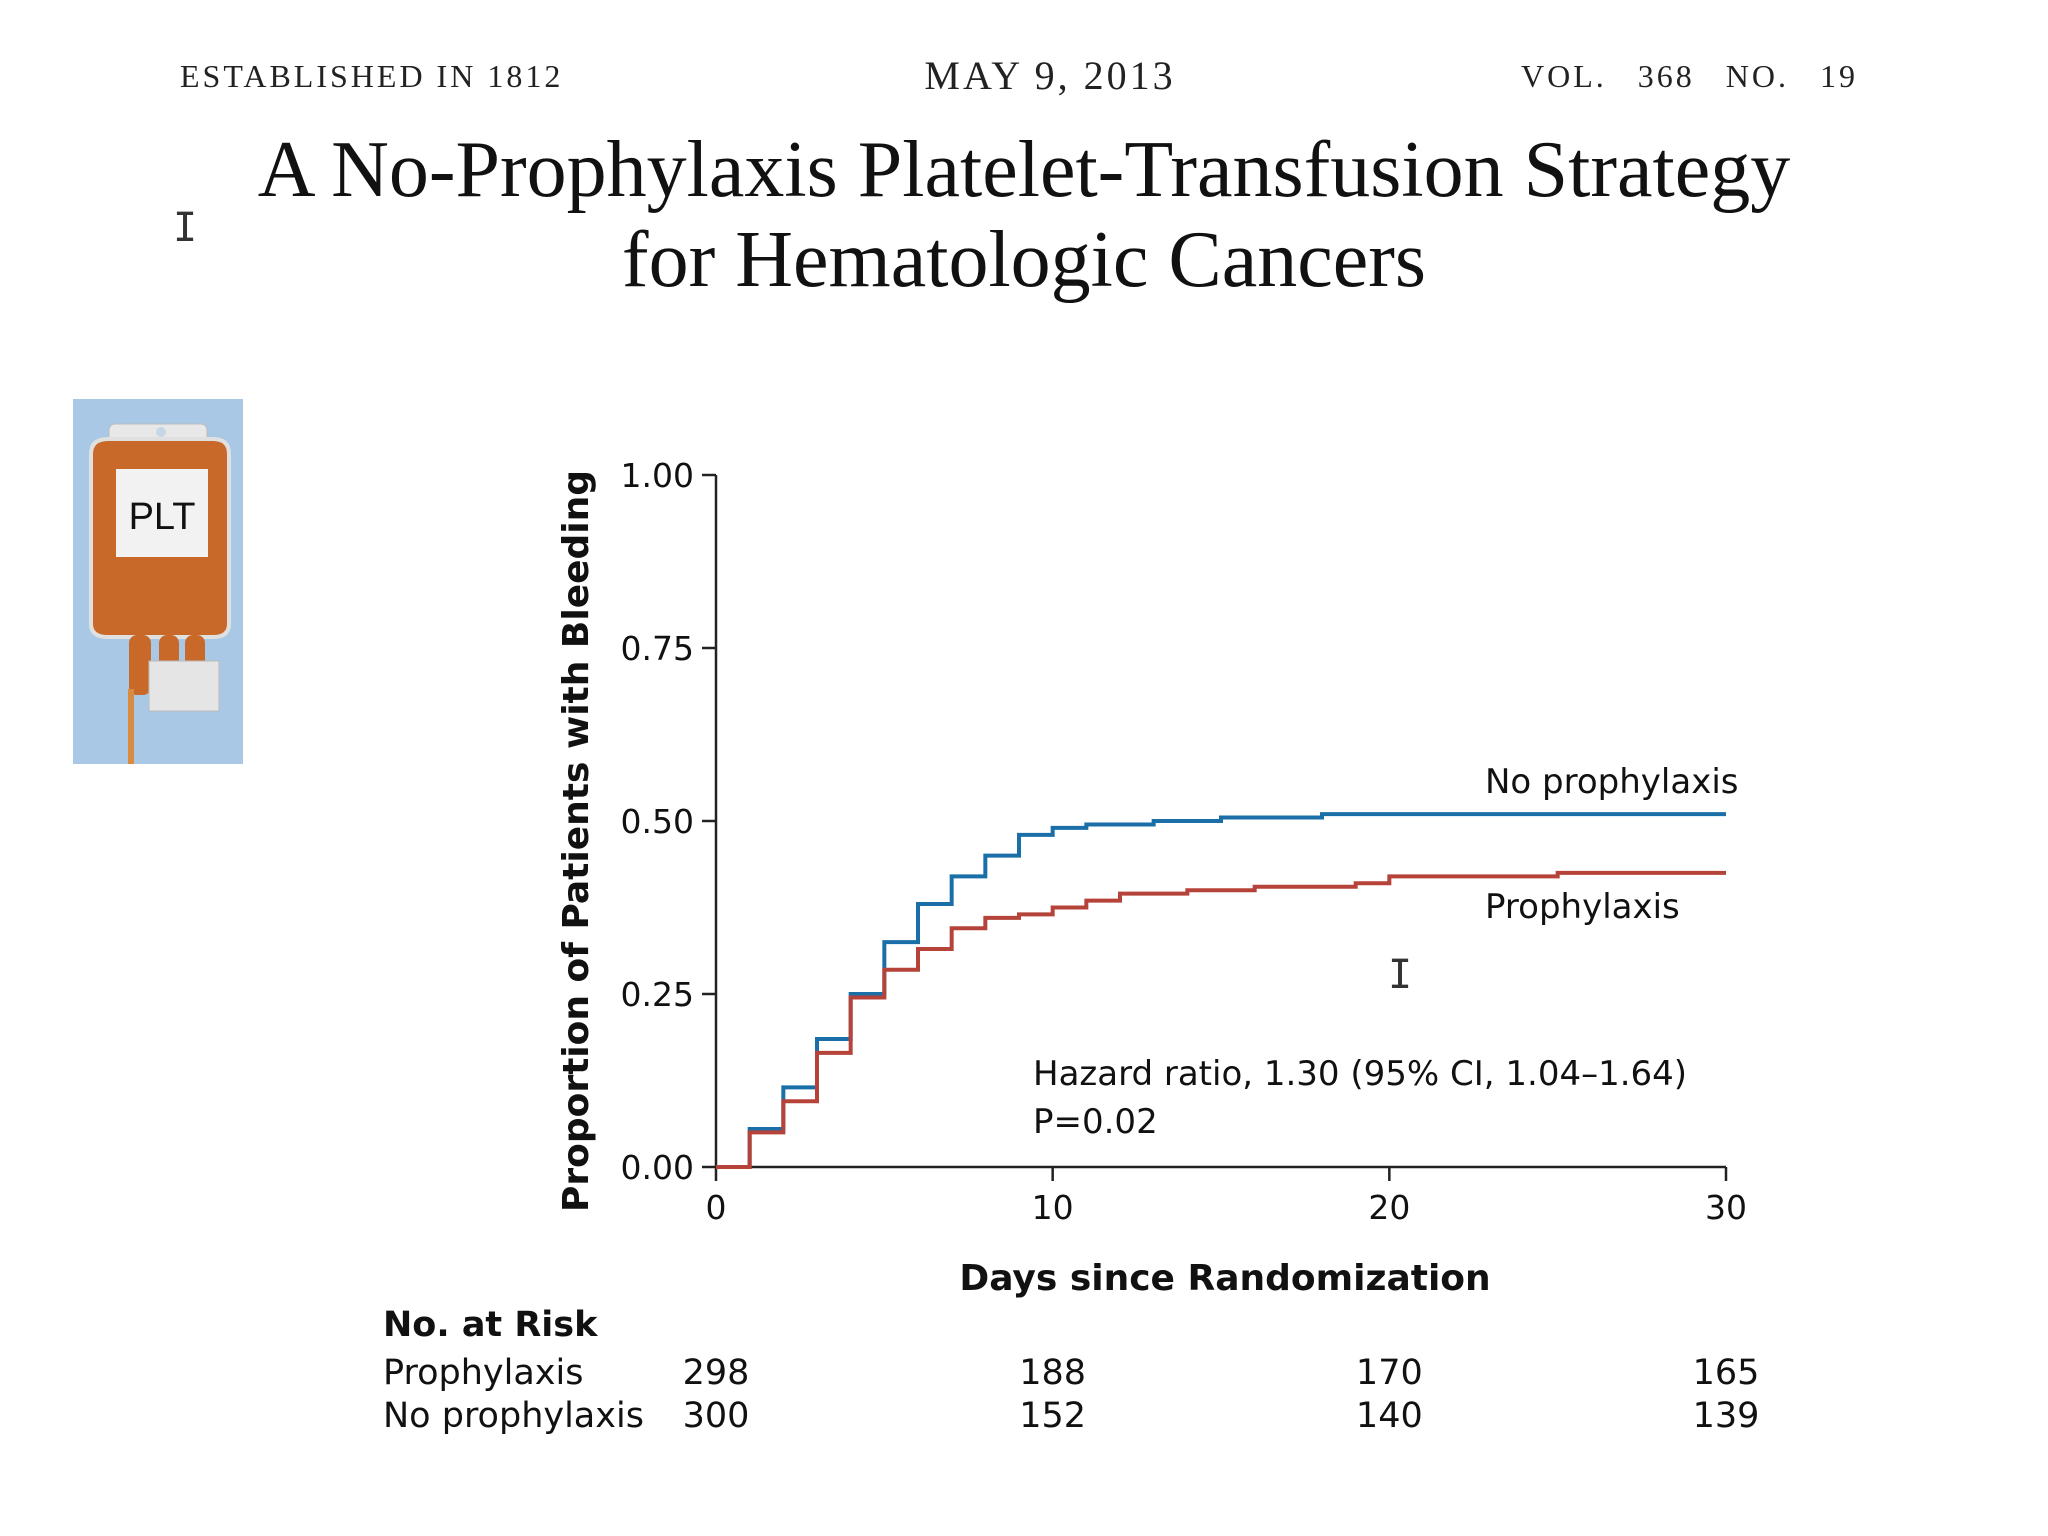 Image resolution: width=2048 pixels, height=1536 pixels. Describe the element at coordinates (1389, 1207) in the screenshot. I see `x-tick-label: 20` at that location.